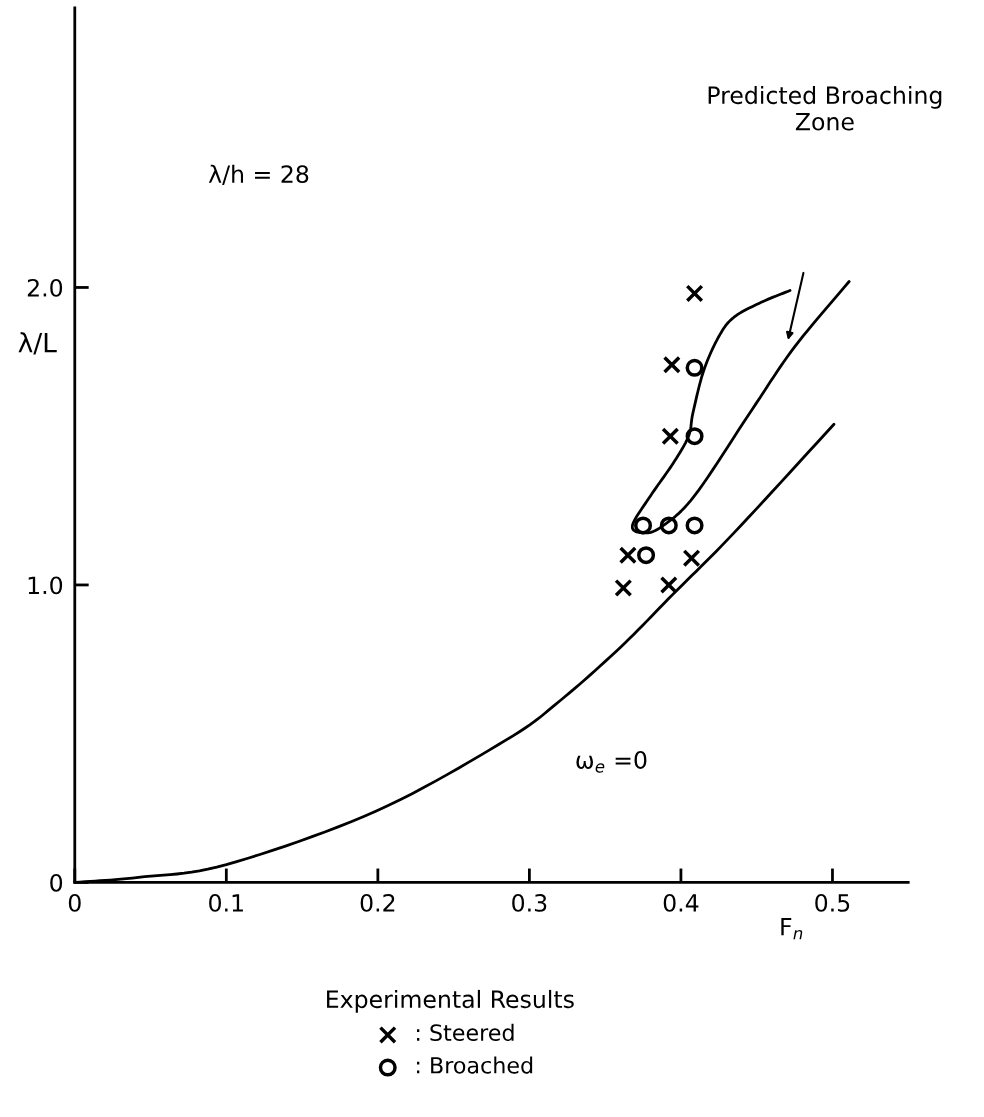  Describe the element at coordinates (45, 287) in the screenshot. I see `y-tick-label: 2.0` at that location.